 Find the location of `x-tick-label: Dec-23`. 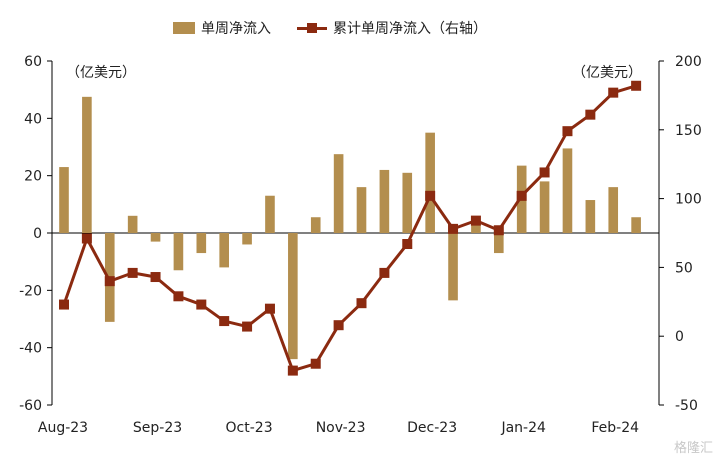

x-tick-label: Dec-23 is located at coordinates (432, 428).